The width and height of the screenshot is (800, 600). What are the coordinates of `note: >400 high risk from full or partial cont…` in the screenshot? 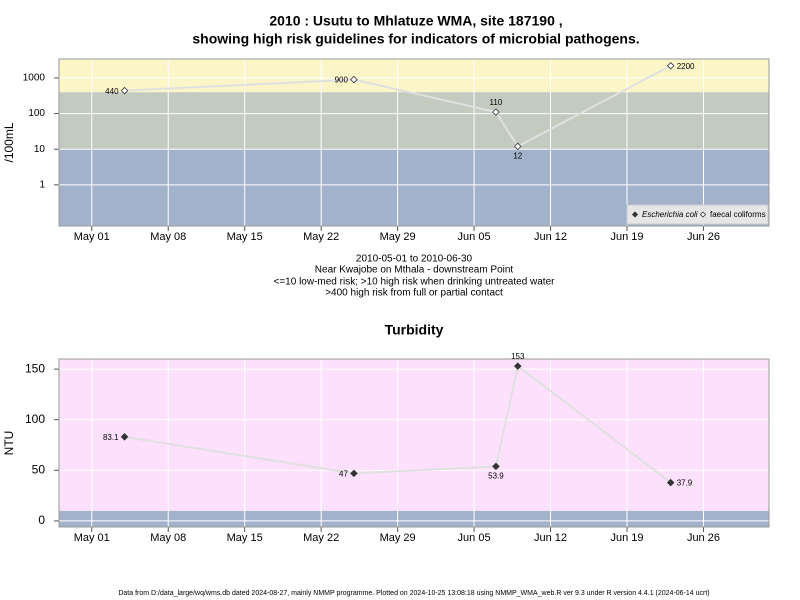 It's located at (414, 293).